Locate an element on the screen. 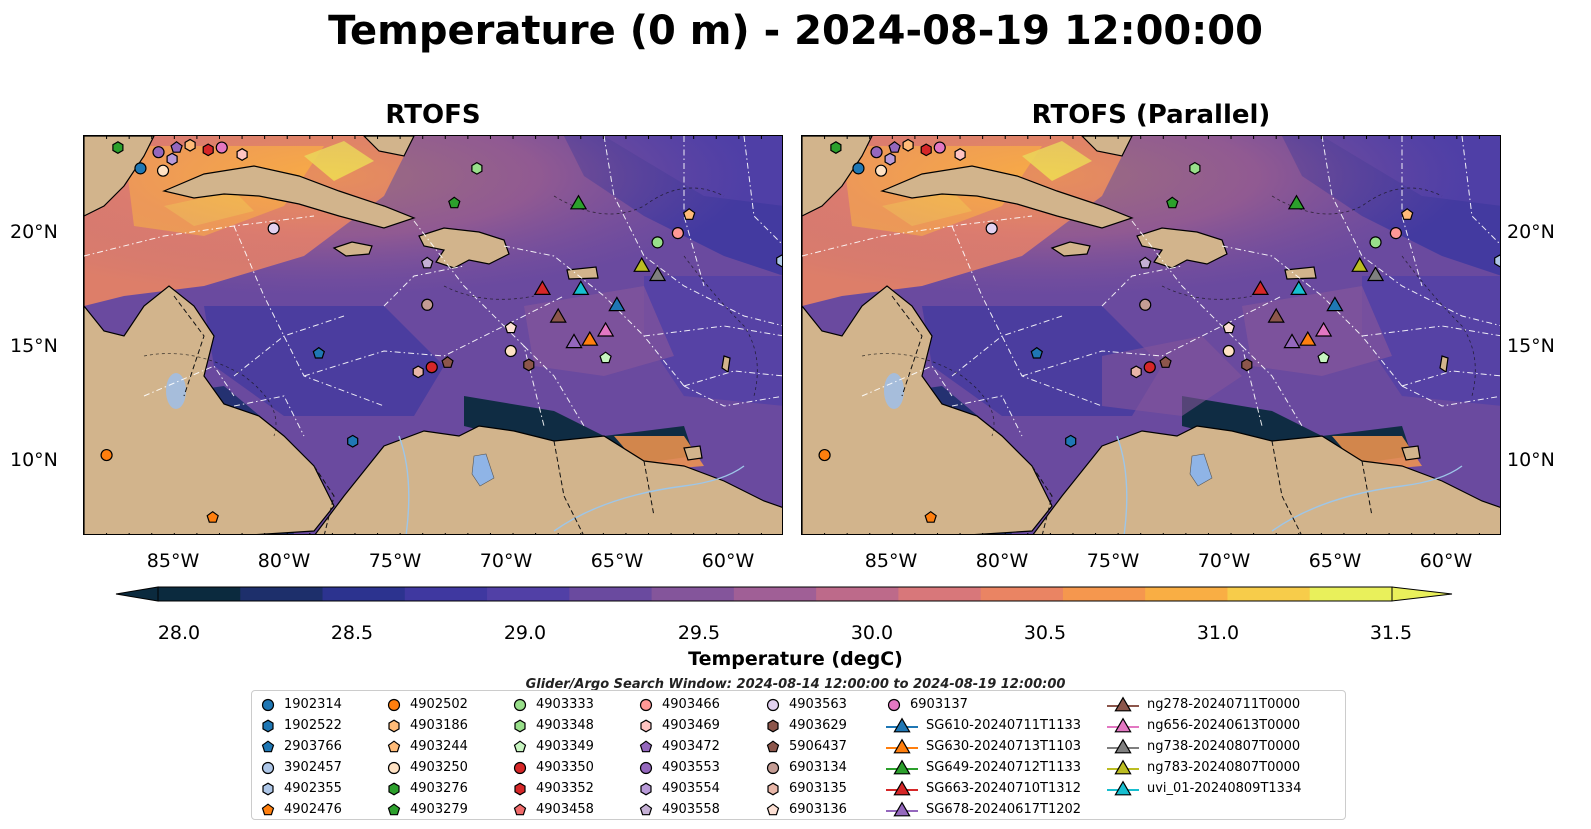 This screenshot has height=829, width=1591. legend-label: ng278-20240711T0000 is located at coordinates (1224, 704).